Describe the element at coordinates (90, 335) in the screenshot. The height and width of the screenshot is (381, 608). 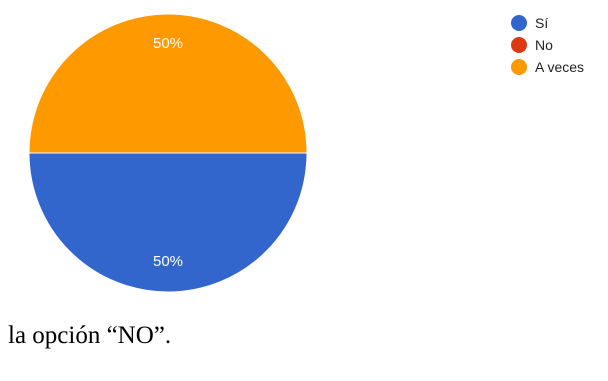
I see `caption-text: la opción “NO”.` at that location.